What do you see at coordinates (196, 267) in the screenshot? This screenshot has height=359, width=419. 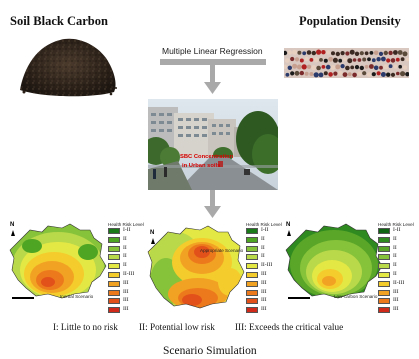 I see `risk-map-appropriate` at bounding box center [196, 267].